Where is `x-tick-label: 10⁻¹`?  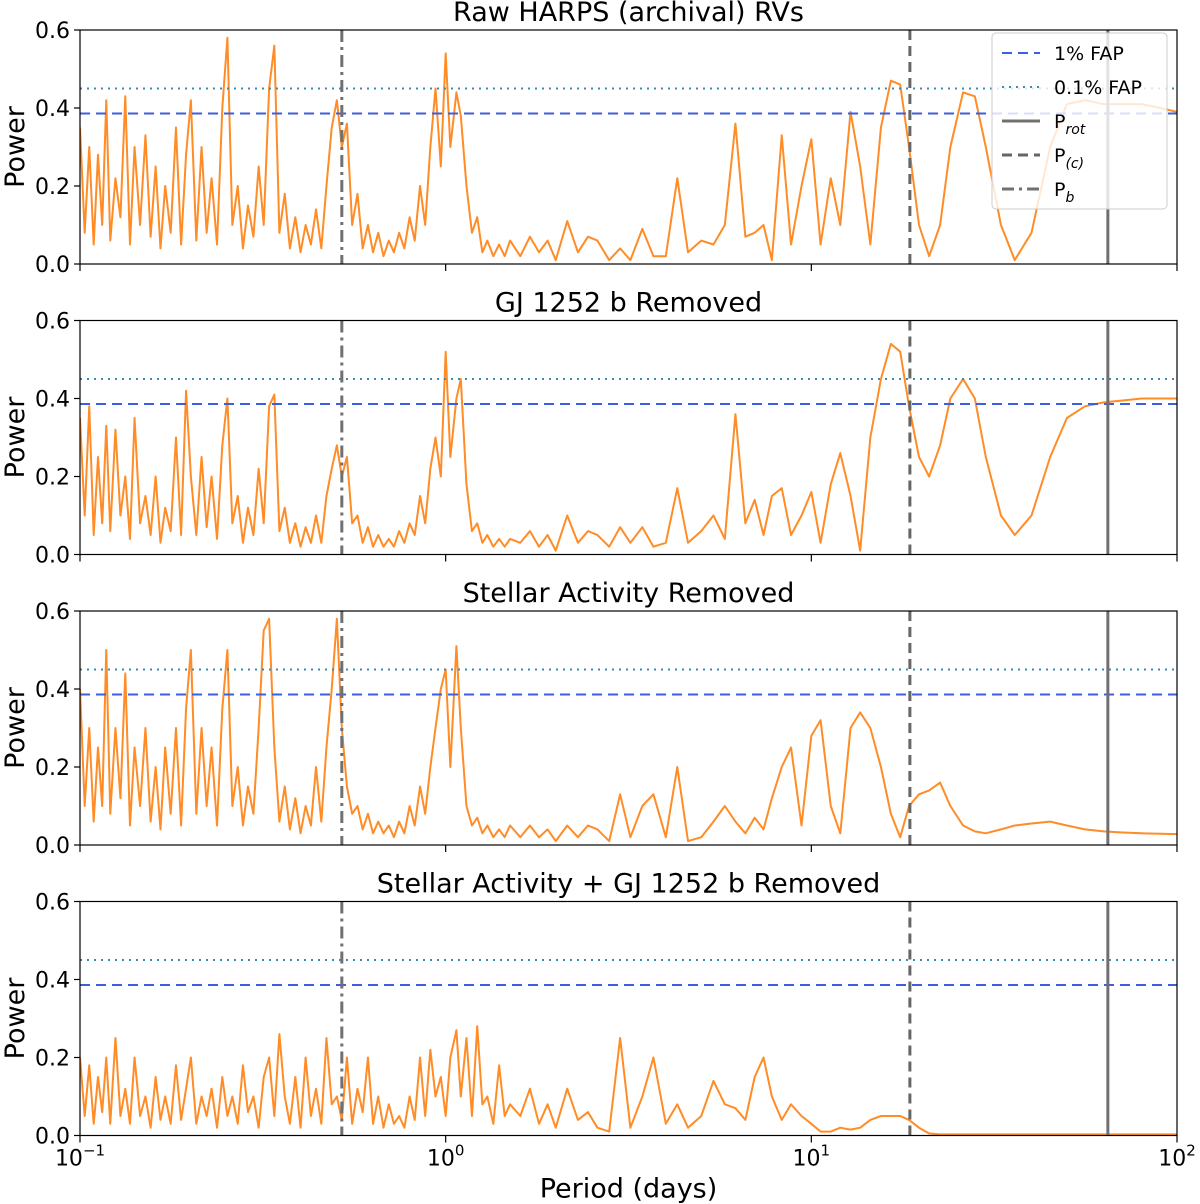 x-tick-label: 10⁻¹ is located at coordinates (80, 1157).